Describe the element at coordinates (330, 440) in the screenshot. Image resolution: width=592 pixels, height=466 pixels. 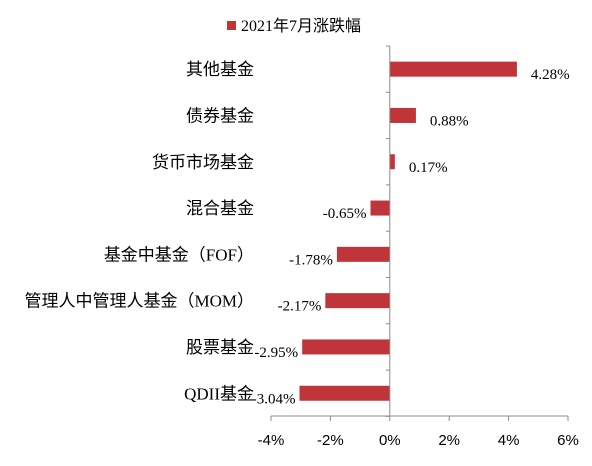
I see `x-tick-label: -2%` at that location.